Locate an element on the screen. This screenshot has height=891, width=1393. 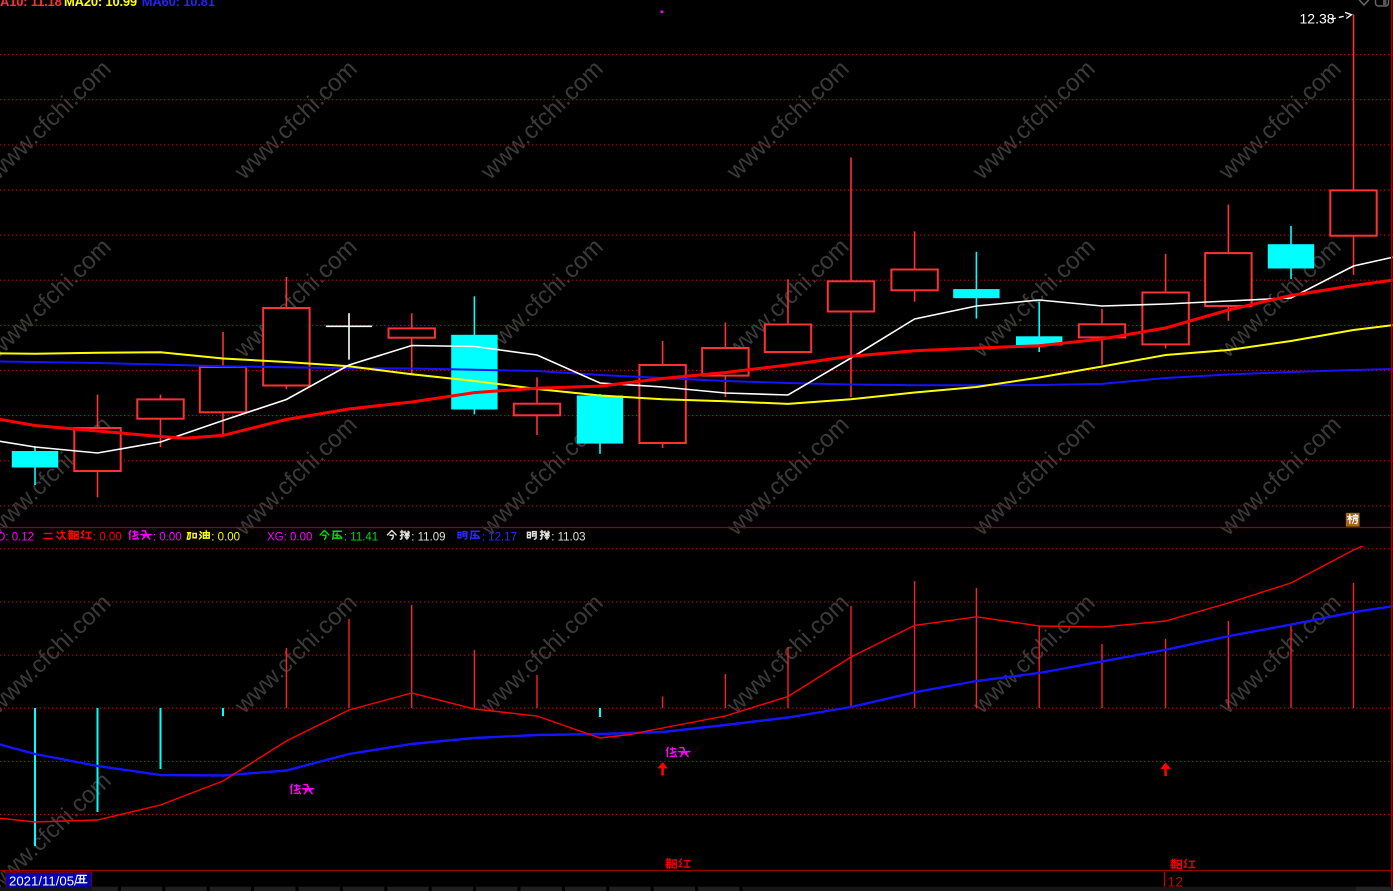
svg-text:: 11.09: : 11.09 is located at coordinates (428, 538).